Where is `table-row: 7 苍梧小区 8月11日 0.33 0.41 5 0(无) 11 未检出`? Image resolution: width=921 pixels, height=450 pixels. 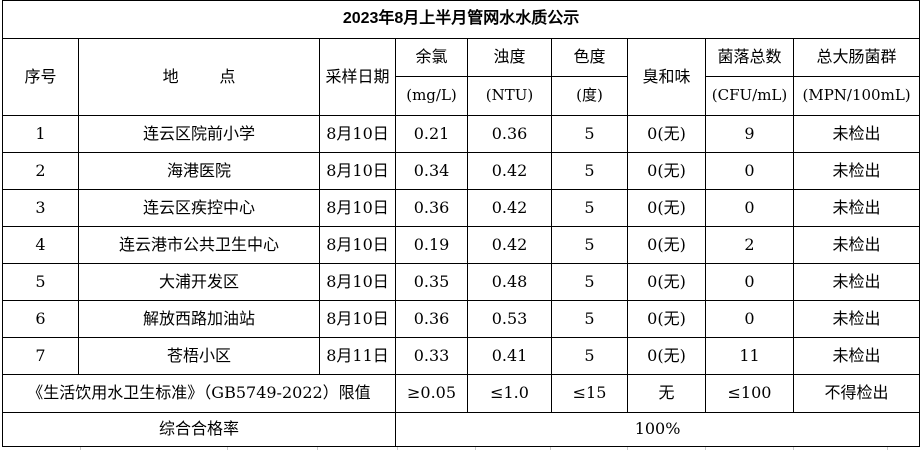 table-row: 7 苍梧小区 8月11日 0.33 0.41 5 0(无) 11 未检出 is located at coordinates (461, 356).